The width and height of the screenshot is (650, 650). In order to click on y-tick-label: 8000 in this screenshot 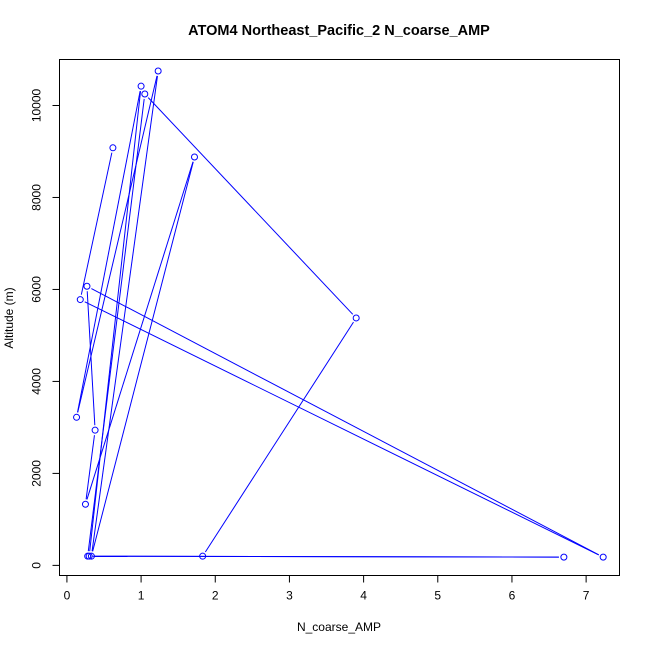, I will do `click(37, 197)`.